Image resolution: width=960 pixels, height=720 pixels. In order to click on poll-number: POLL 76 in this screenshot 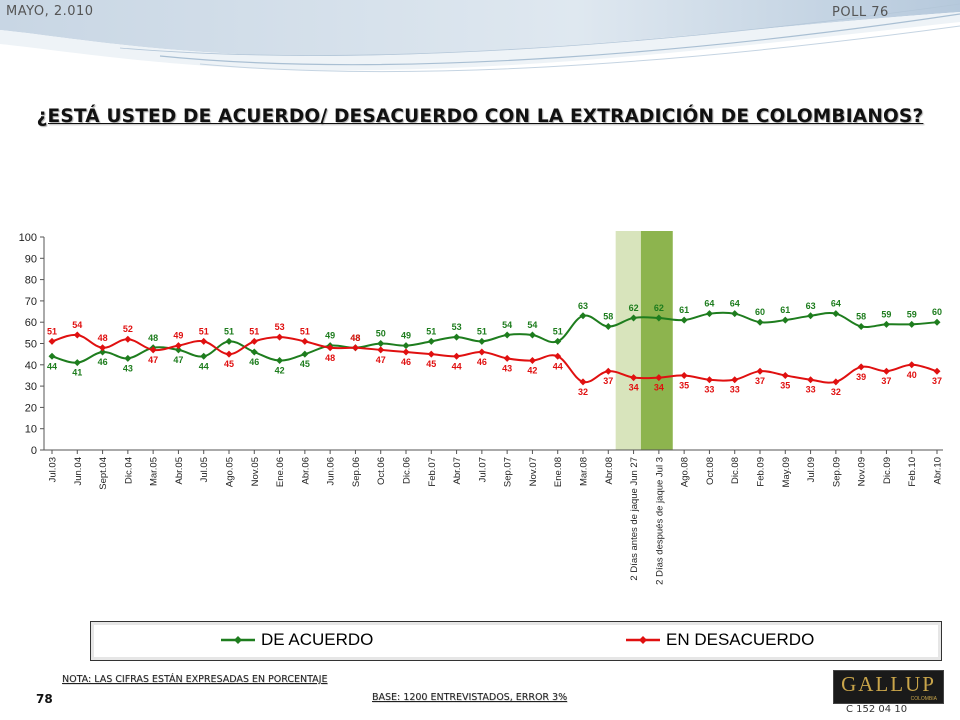, I will do `click(860, 12)`.